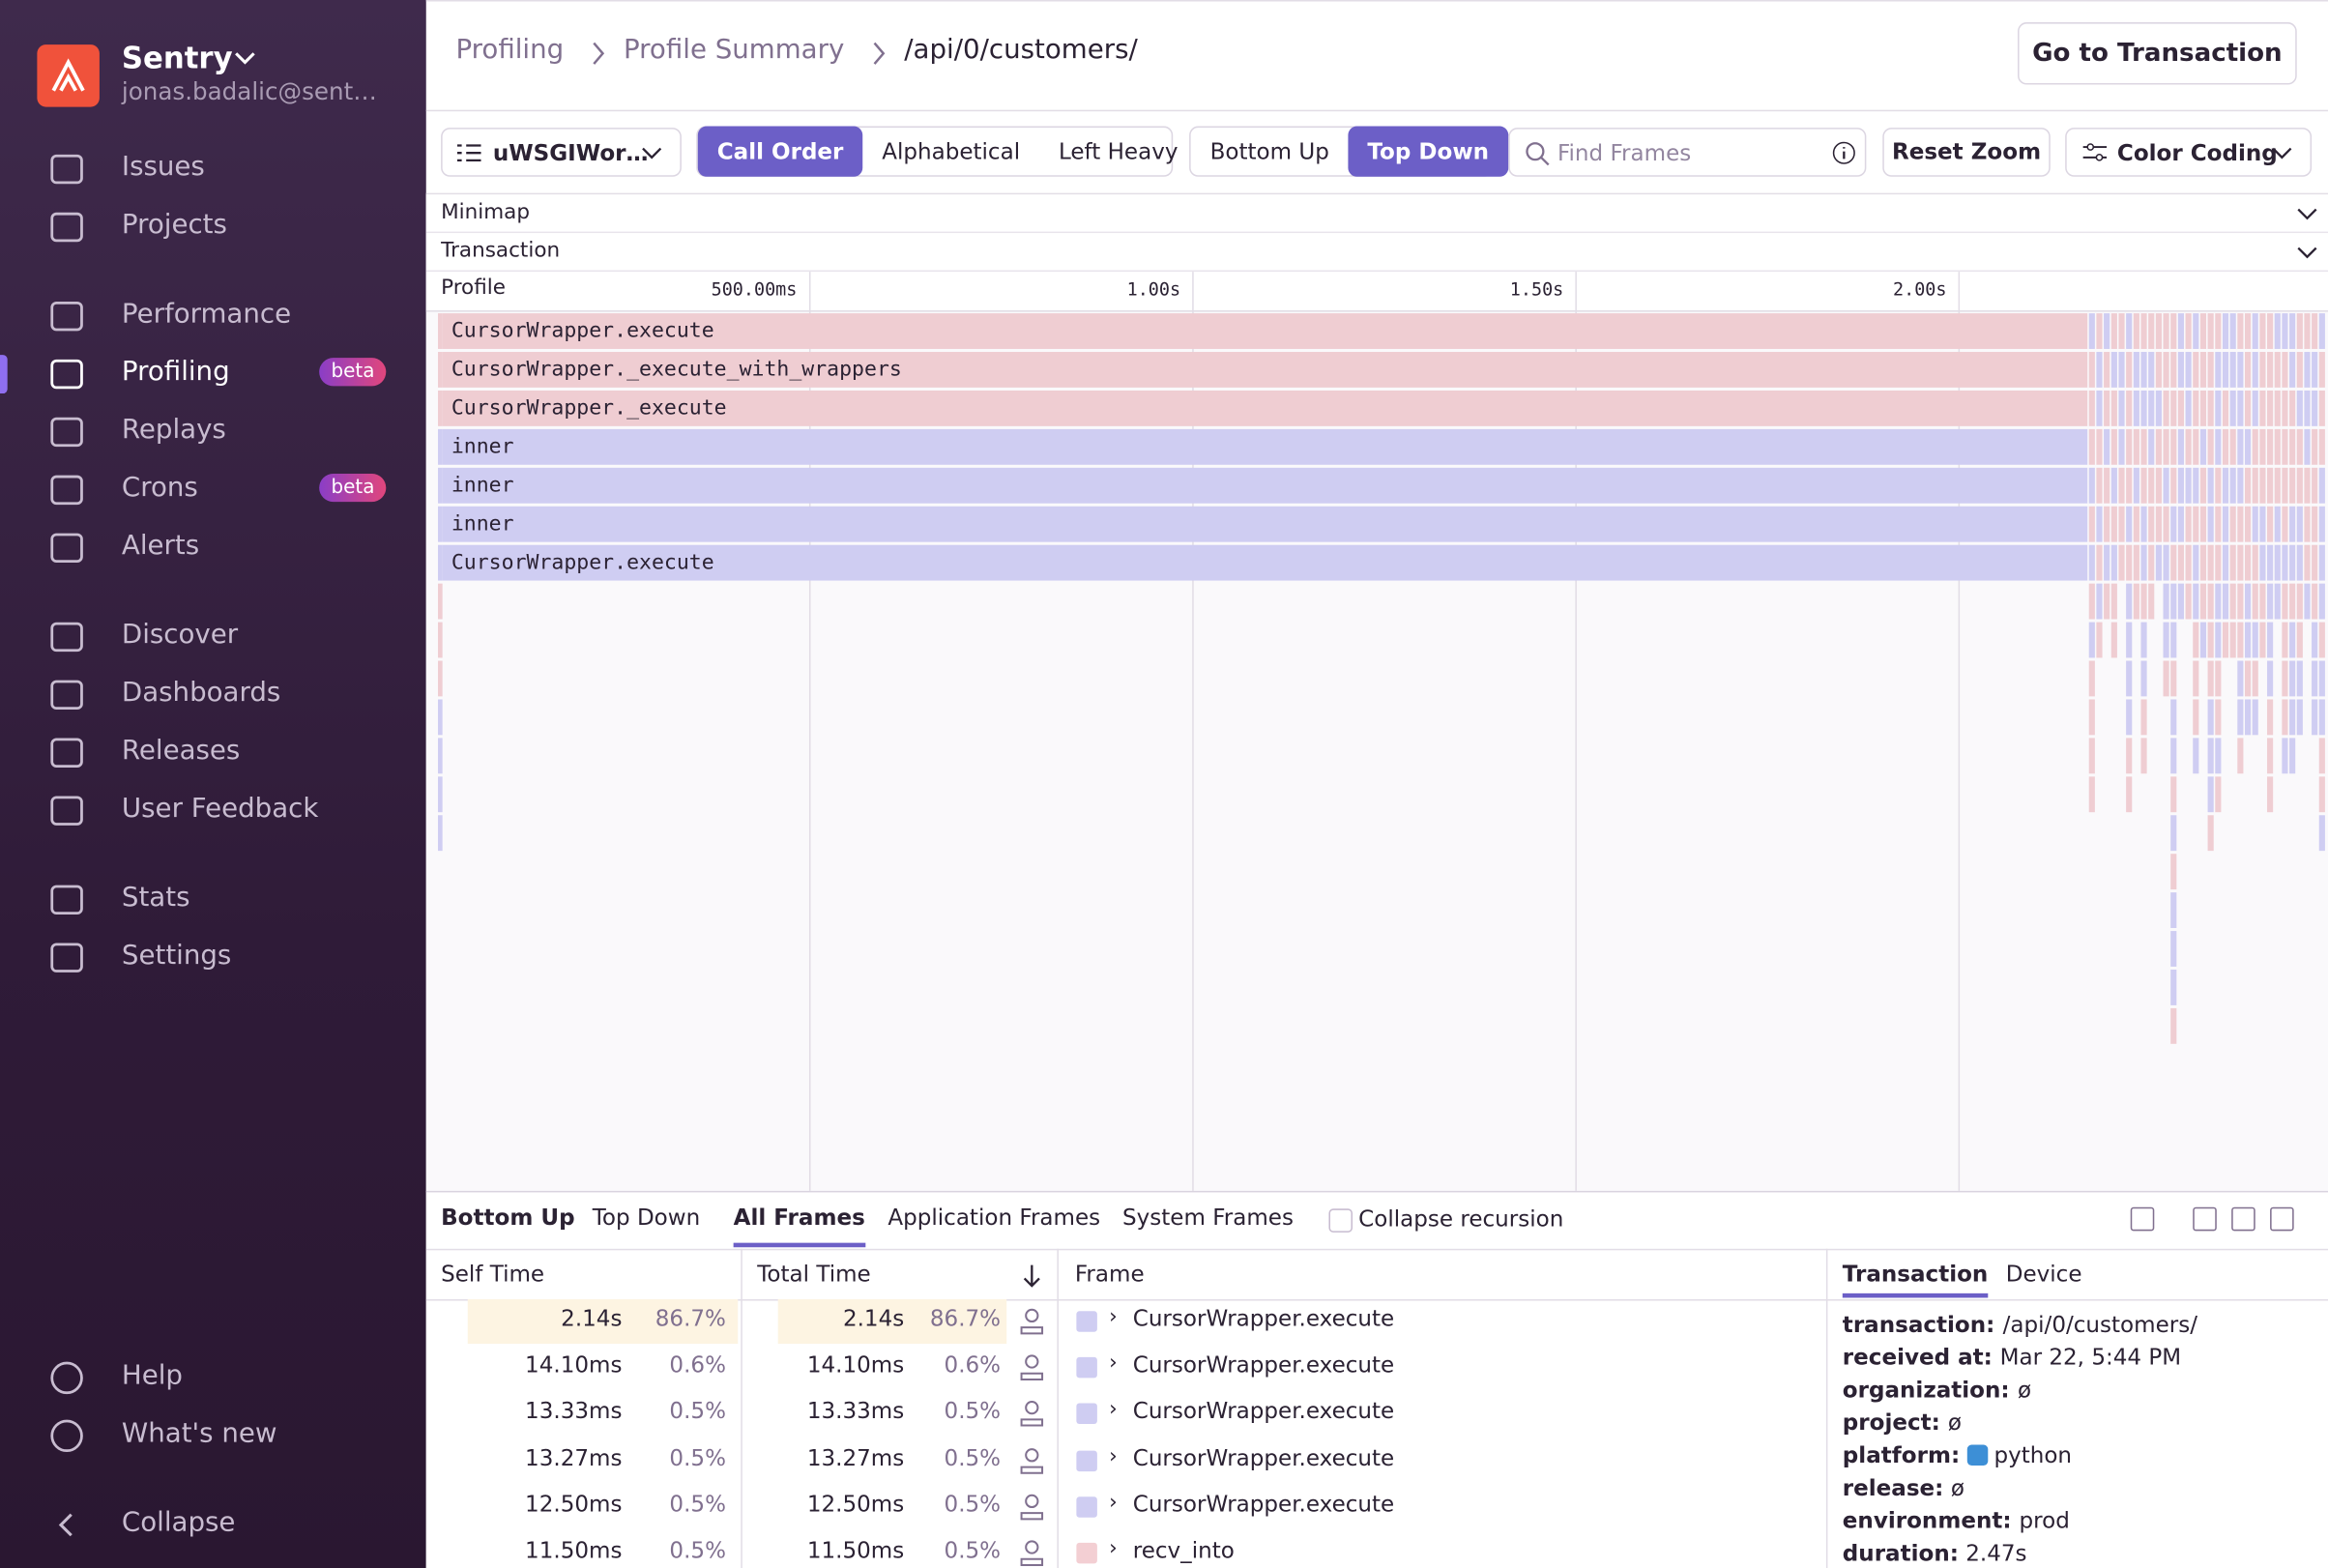 This screenshot has width=2328, height=1568. I want to click on nav-item: Alerts, so click(160, 546).